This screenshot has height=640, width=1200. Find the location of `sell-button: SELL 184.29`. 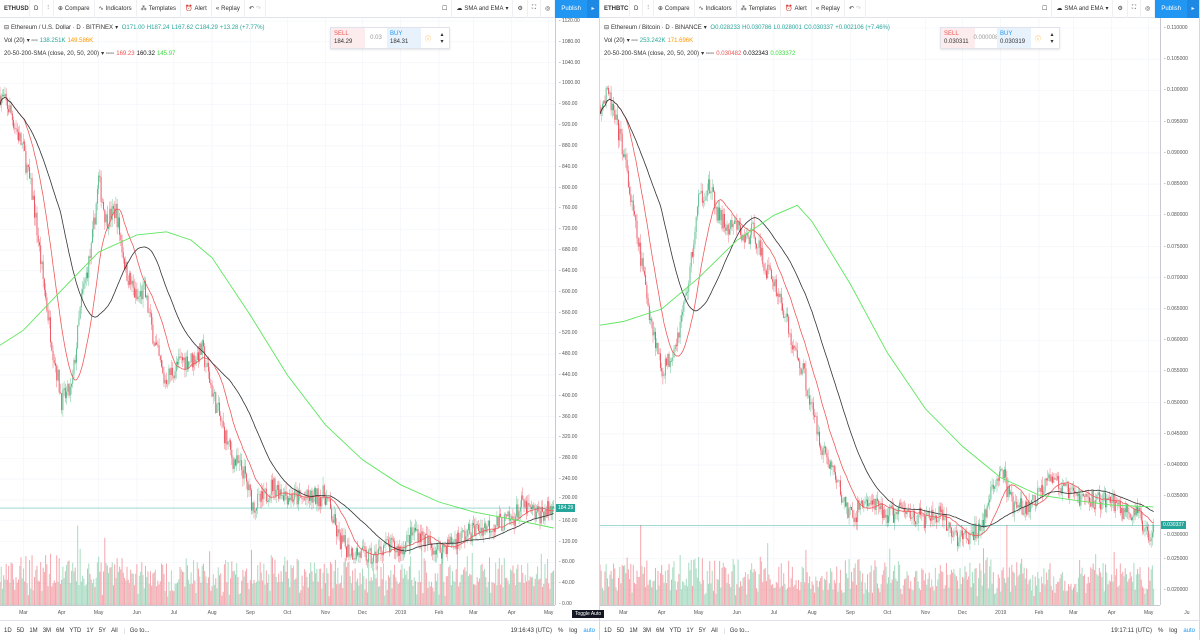

sell-button: SELL 184.29 is located at coordinates (348, 38).